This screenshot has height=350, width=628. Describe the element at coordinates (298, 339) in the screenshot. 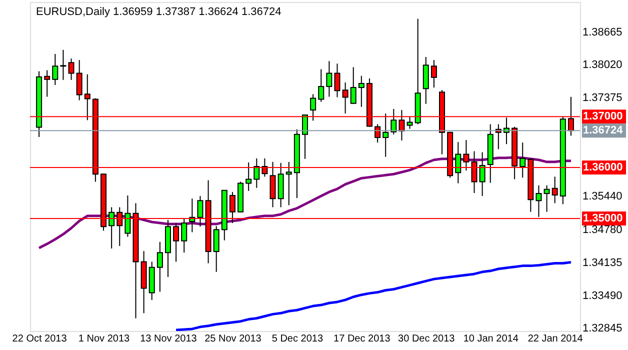

I see `x-tick-label: 5 Dec 2013` at that location.